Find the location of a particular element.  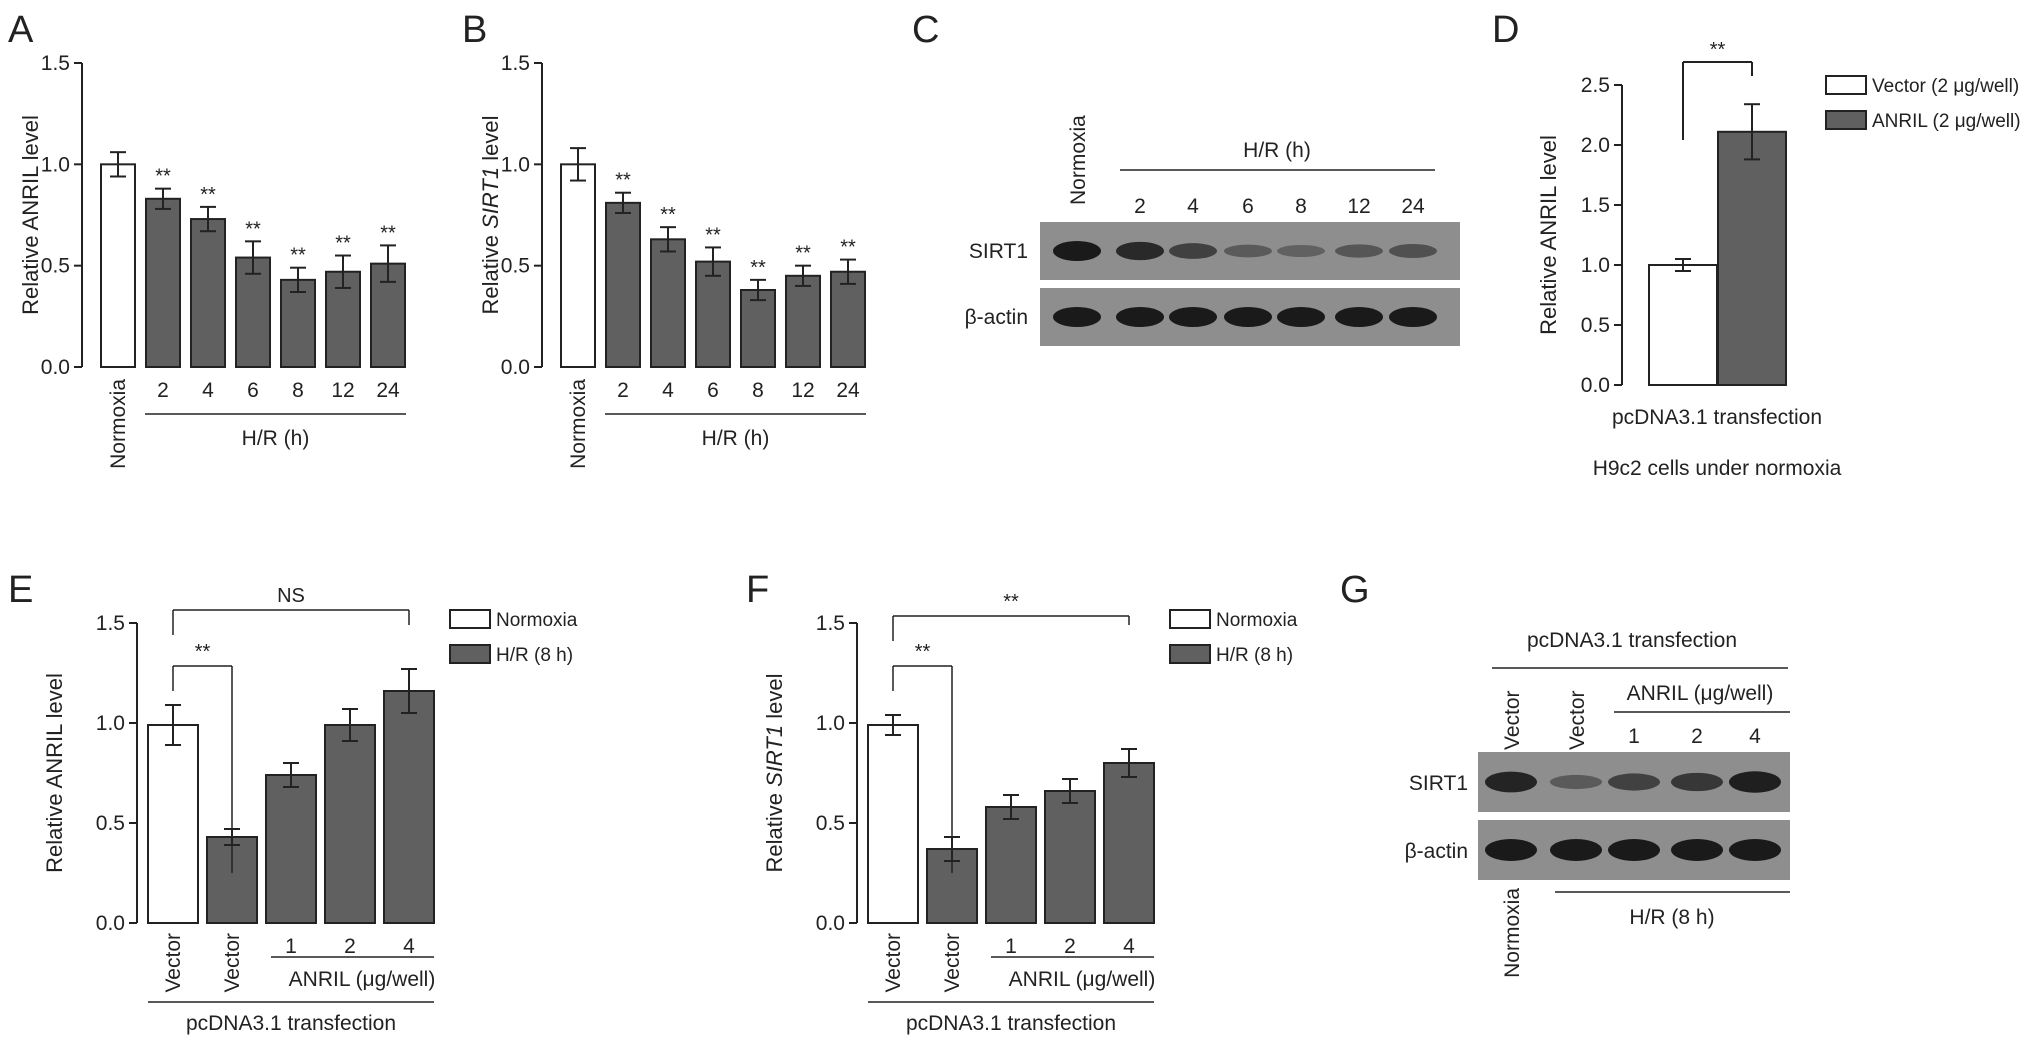

y-axis-label: Relative SIRT1 level is located at coordinates (490, 215).